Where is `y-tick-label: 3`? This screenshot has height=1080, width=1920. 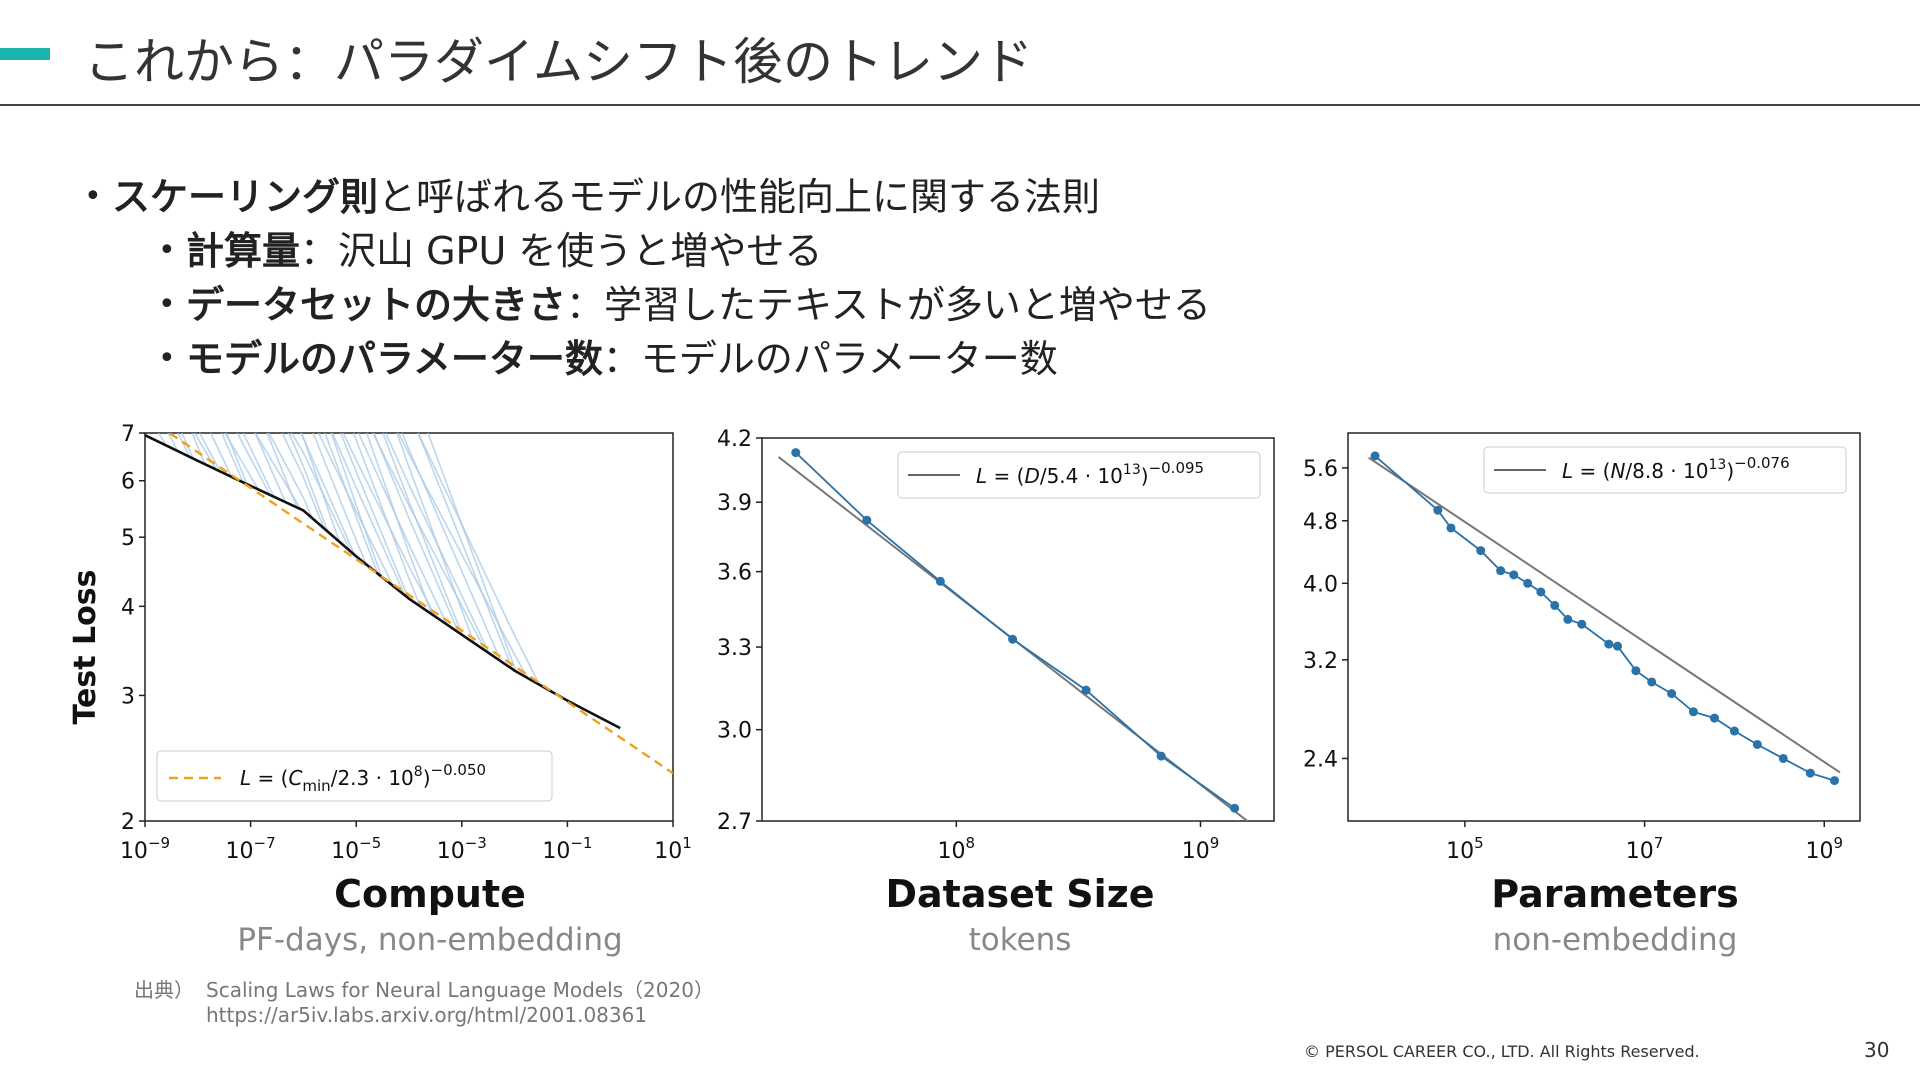
y-tick-label: 3 is located at coordinates (128, 696).